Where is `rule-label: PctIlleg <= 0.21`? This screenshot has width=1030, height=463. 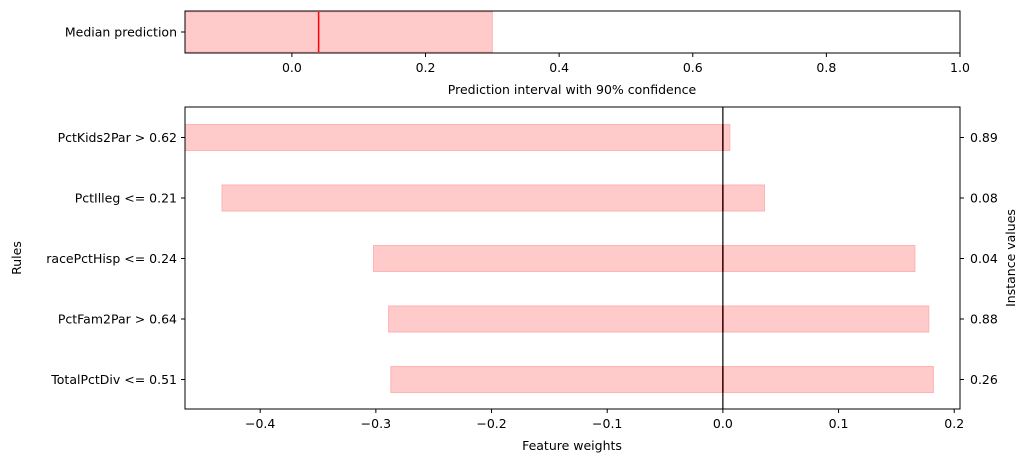
rule-label: PctIlleg <= 0.21 is located at coordinates (126, 198).